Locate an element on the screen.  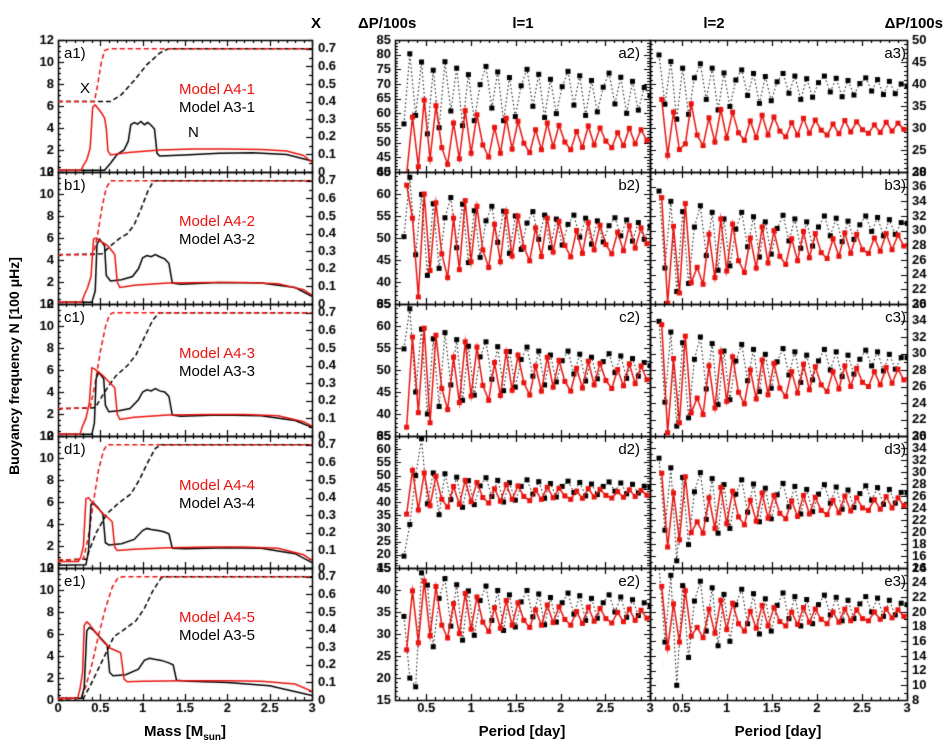
x-axis-title-mass: Mass [Msun] is located at coordinates (185, 733).